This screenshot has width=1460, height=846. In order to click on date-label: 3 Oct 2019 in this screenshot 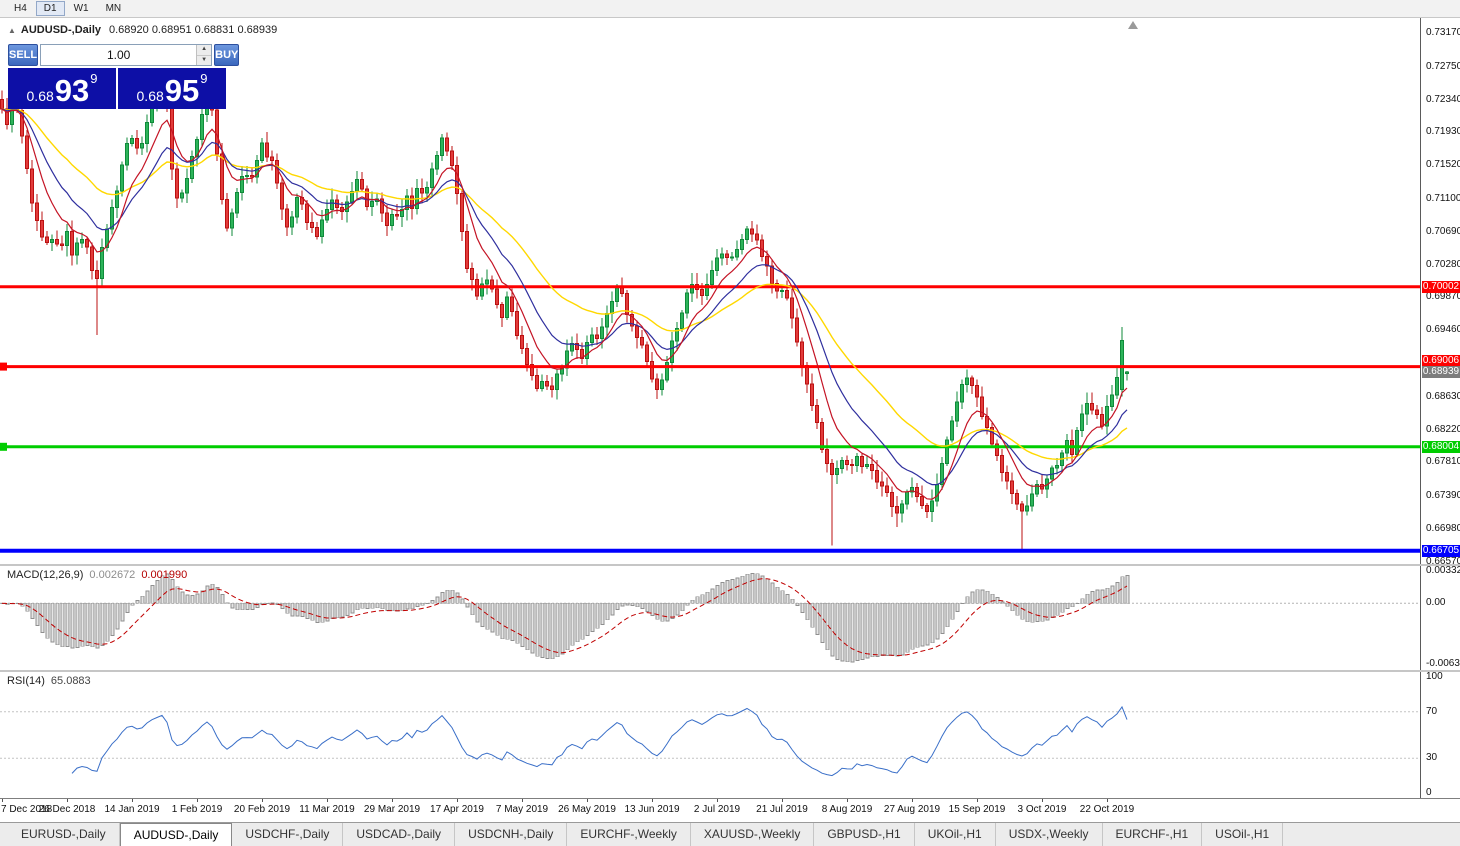, I will do `click(1042, 809)`.